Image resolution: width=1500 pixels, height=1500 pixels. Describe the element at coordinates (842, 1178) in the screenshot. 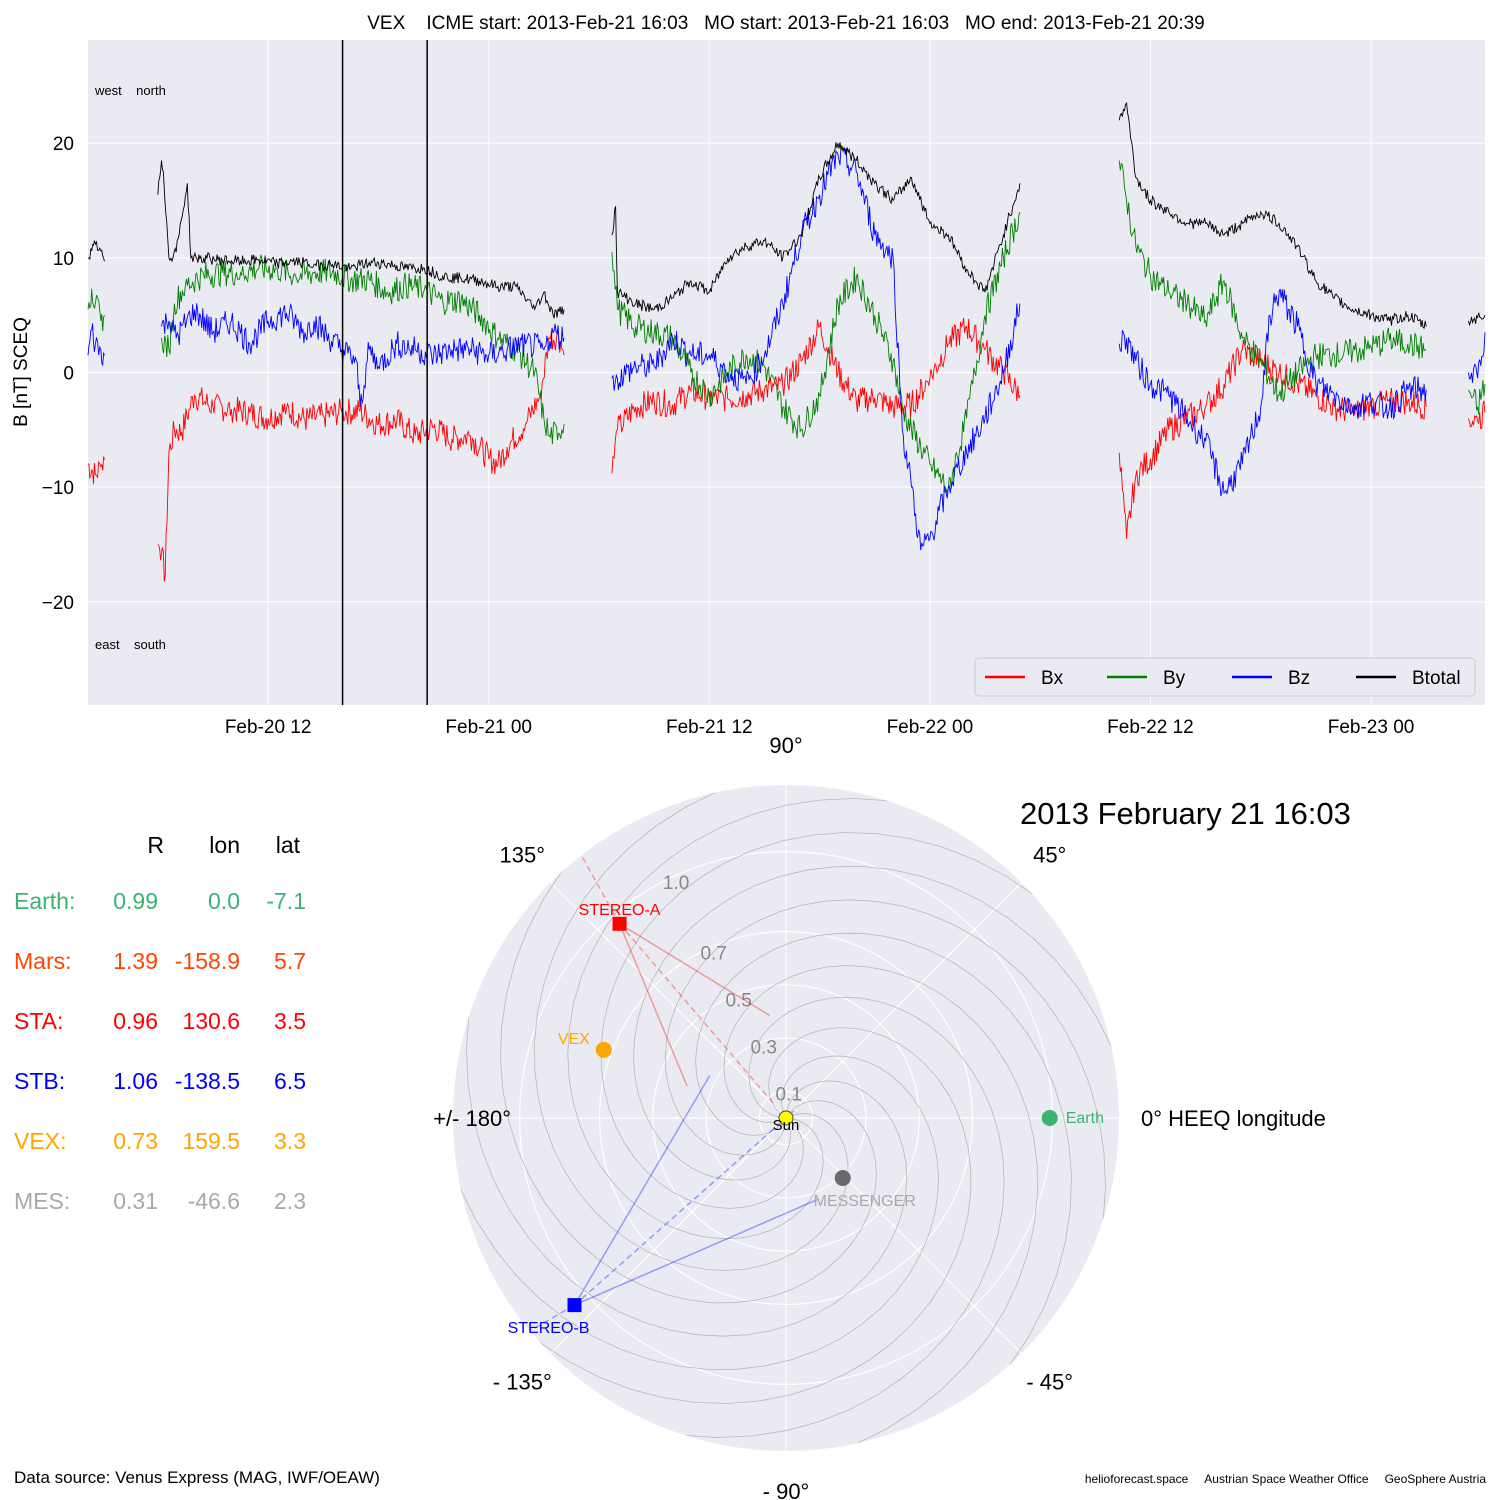

I see `messenger-marker` at that location.